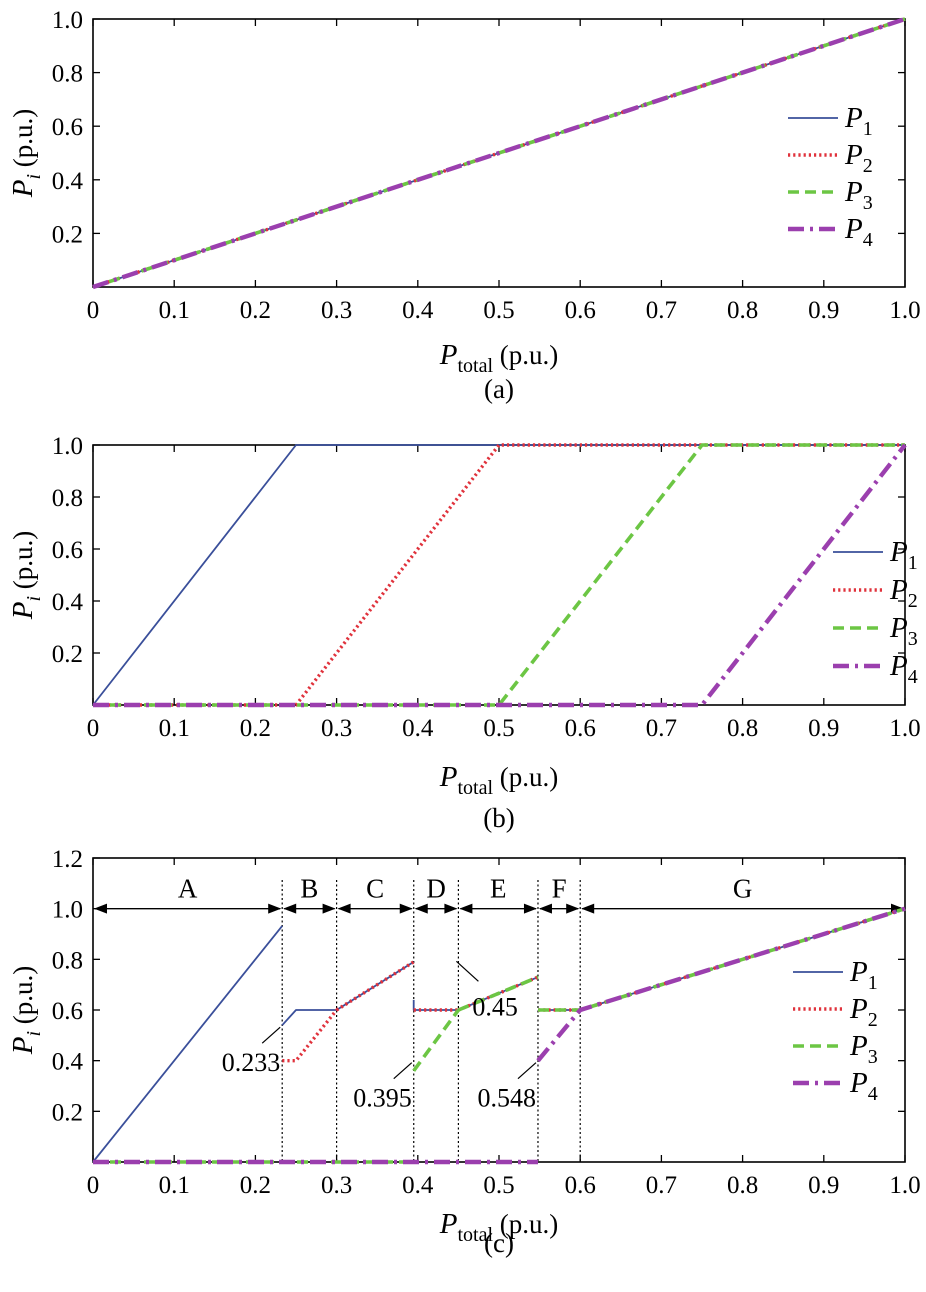 The height and width of the screenshot is (1292, 926). I want to click on annotation: 0.45, so click(486, 990).